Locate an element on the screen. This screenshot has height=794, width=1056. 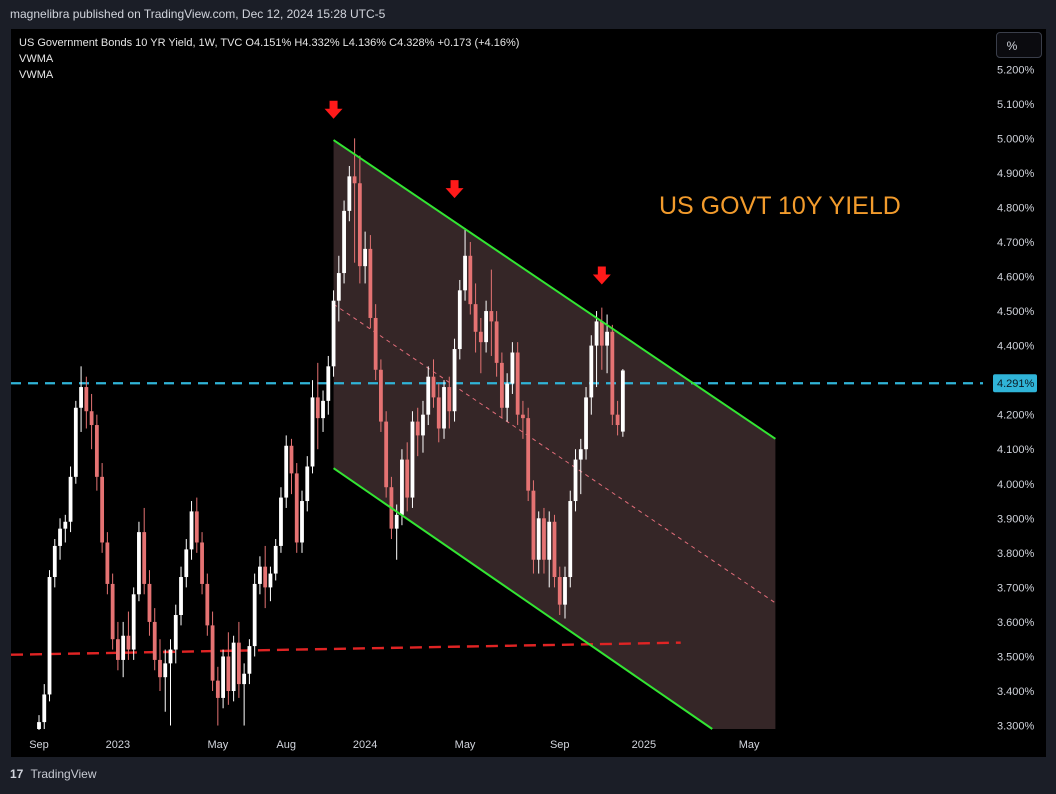
chart-title: US GOVT 10Y YIELD is located at coordinates (780, 206).